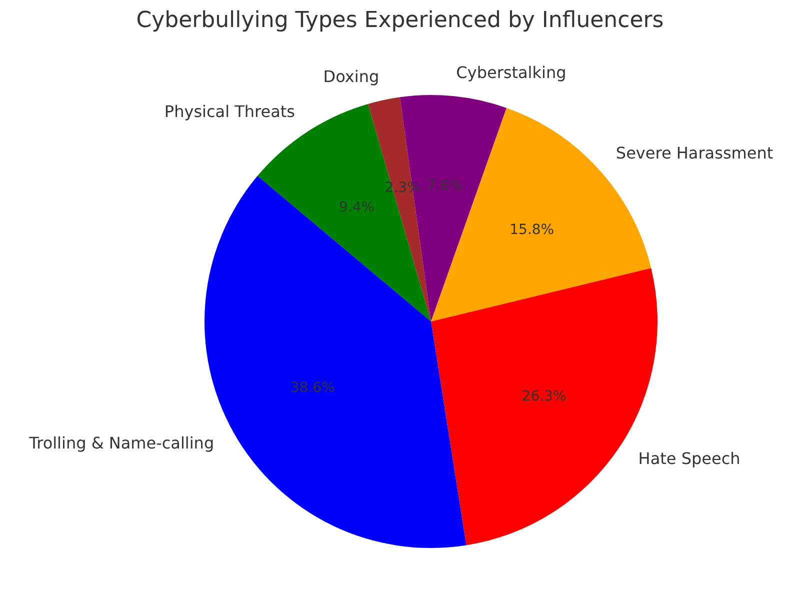 The image size is (800, 616). I want to click on slice-label: Severe Harassment, so click(695, 153).